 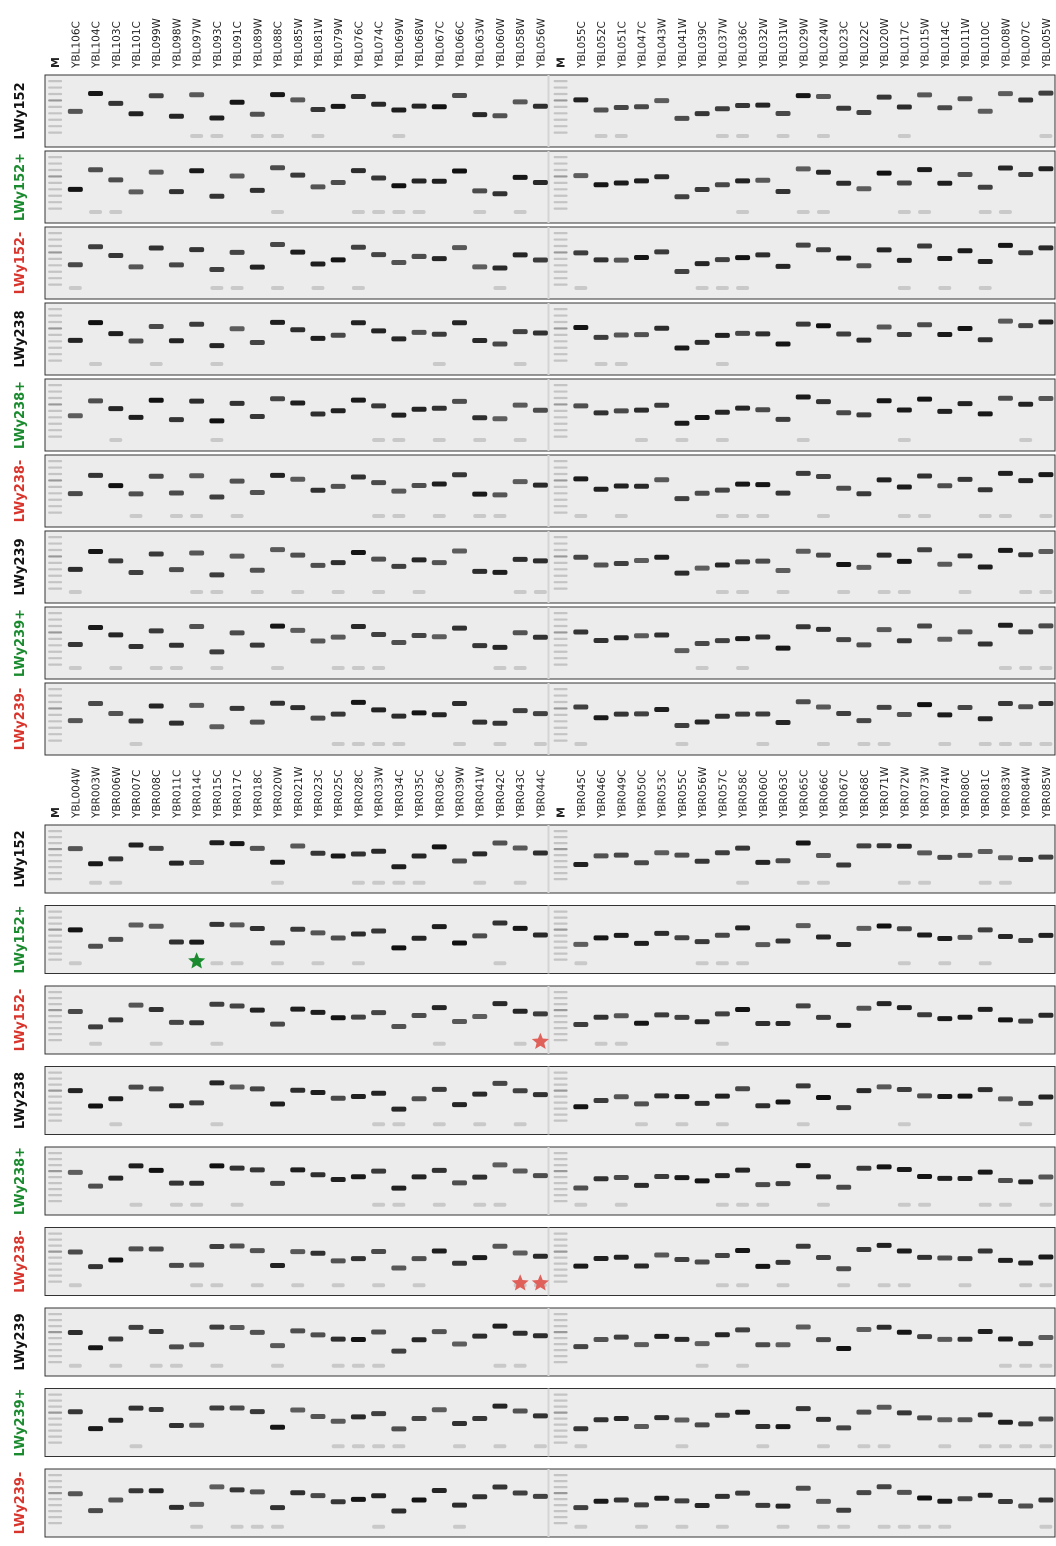 What do you see at coordinates (198, 794) in the screenshot?
I see `lane-label: YBR014C` at bounding box center [198, 794].